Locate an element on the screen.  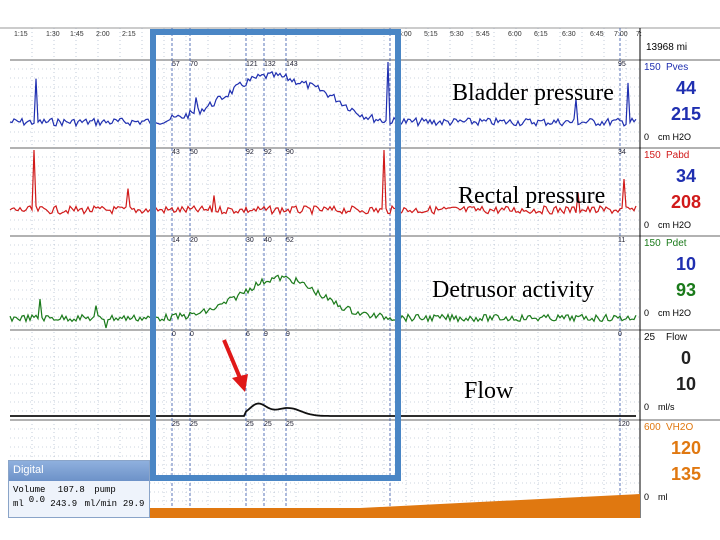
readout-vh2o: 600 VH2O 120 135 0 ml is located at coordinates (672, 462).